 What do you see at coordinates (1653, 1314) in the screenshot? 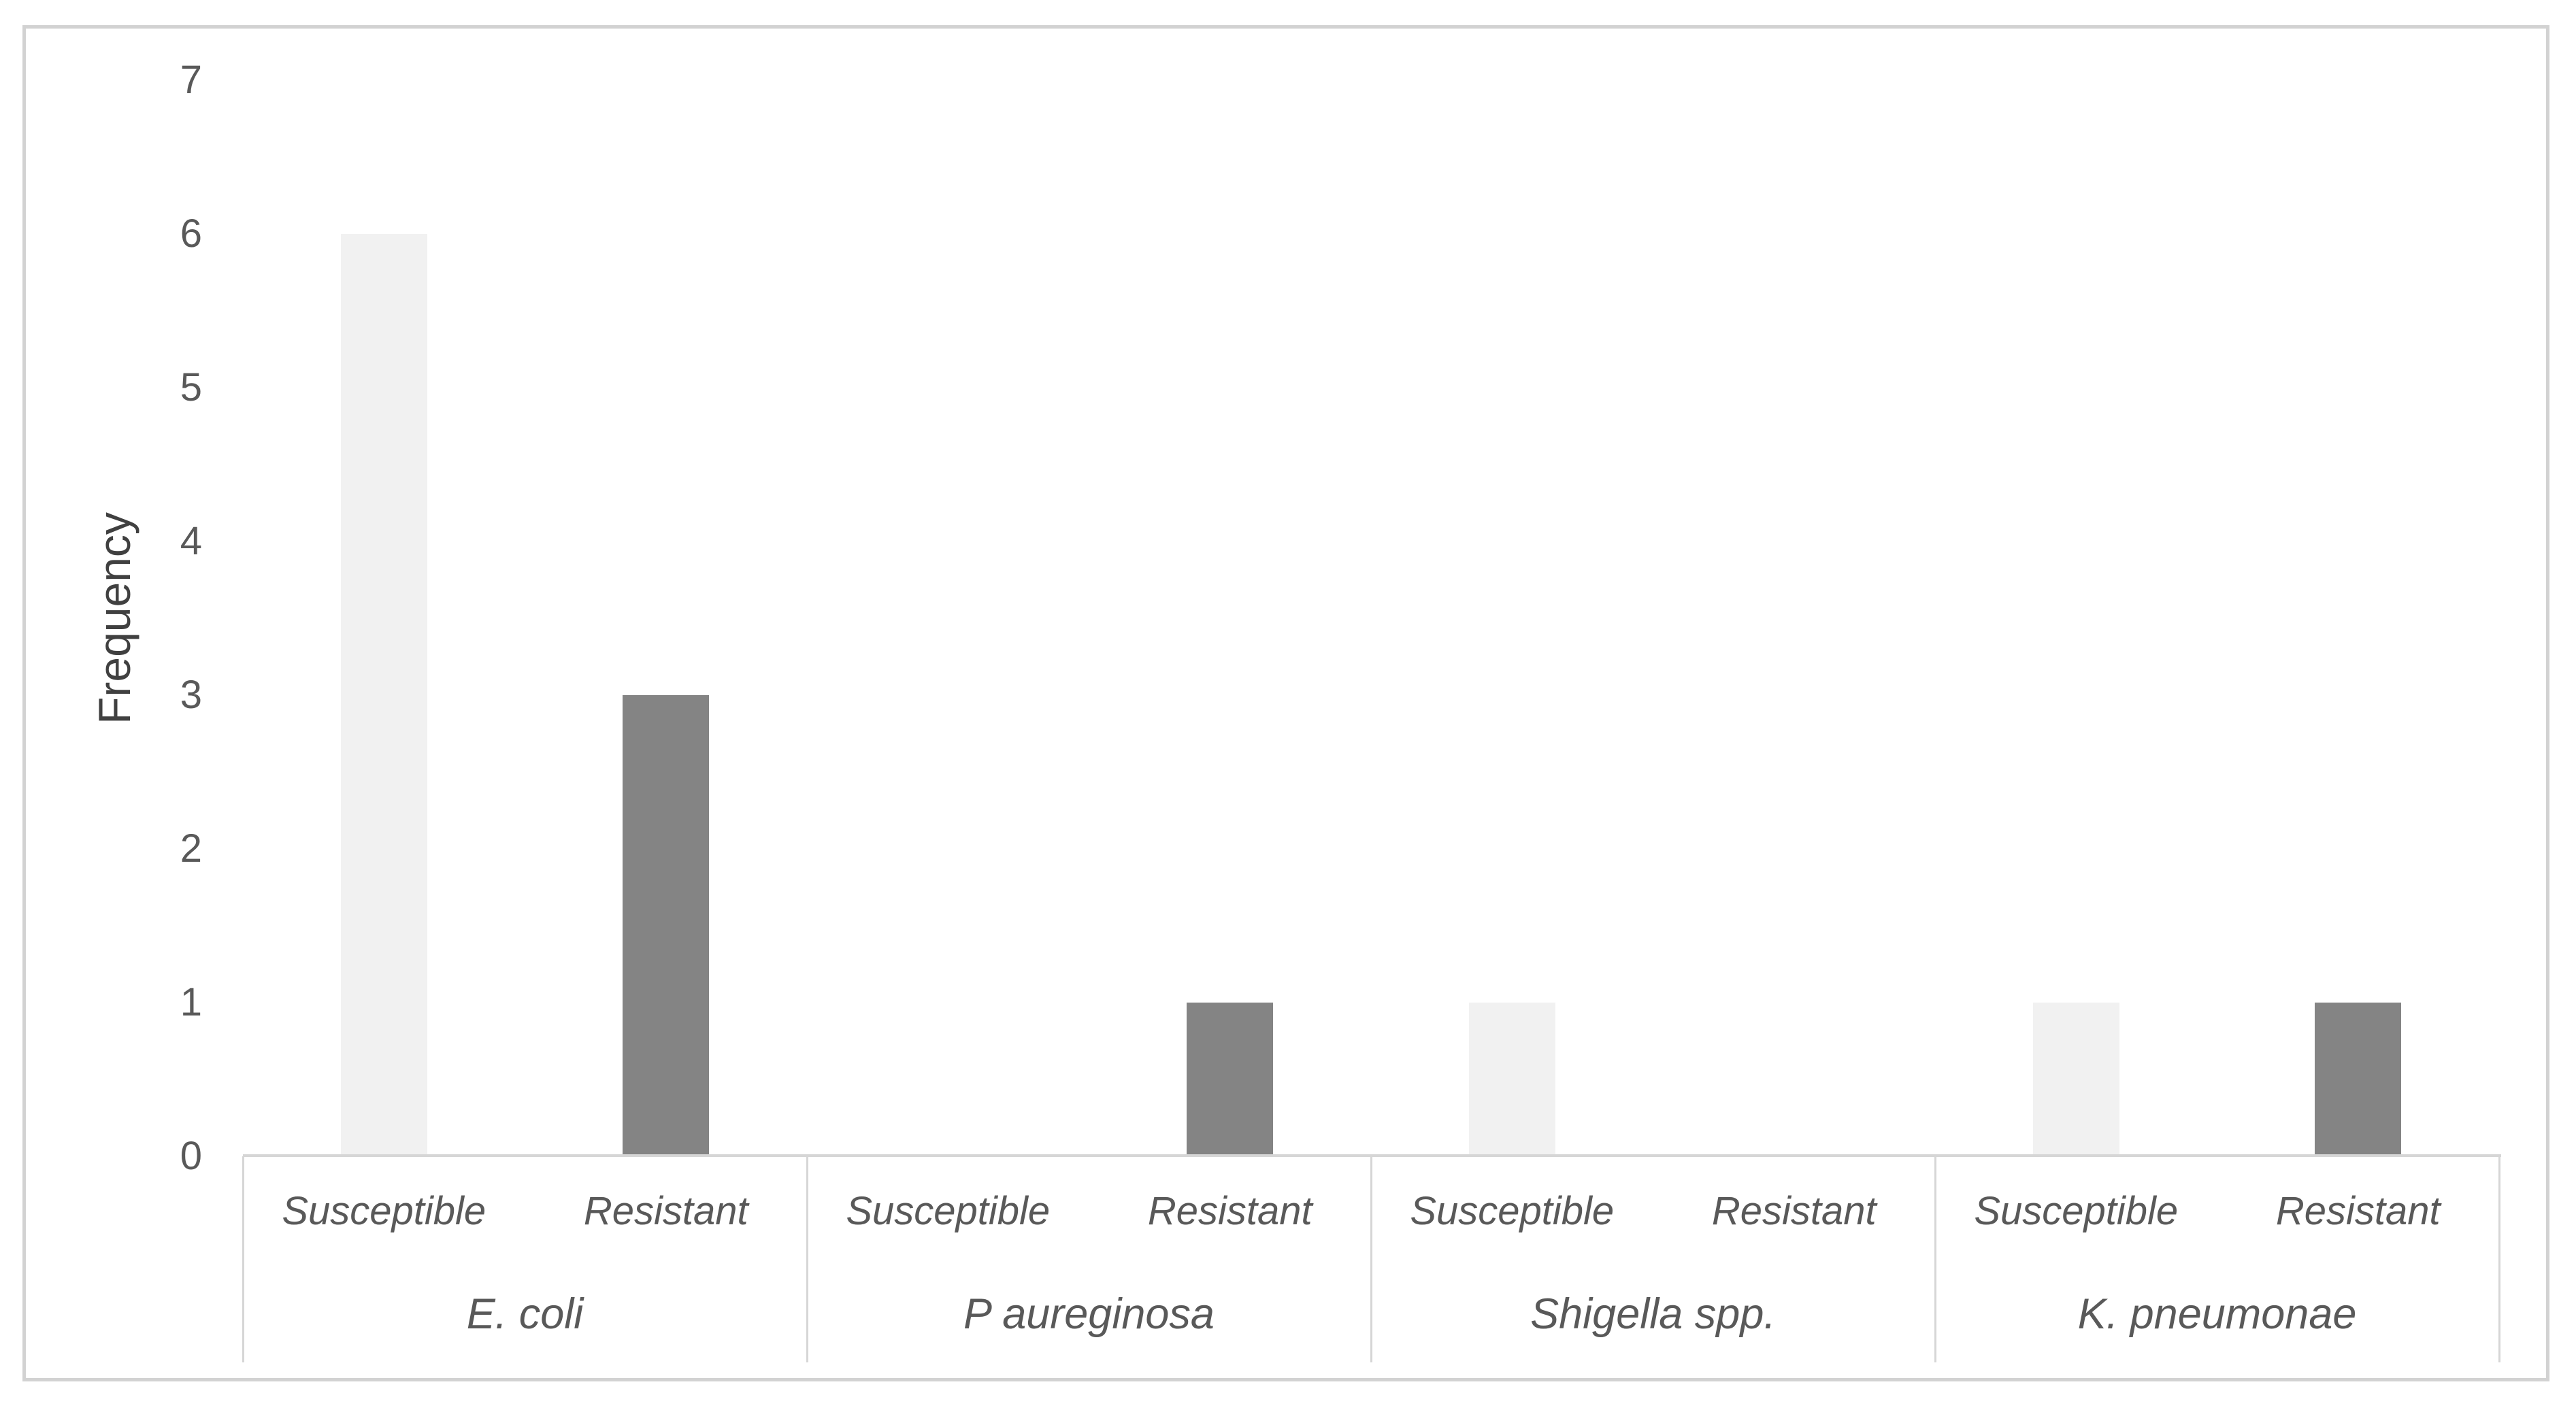
I see `category-label-shigella-spp: Shigella spp.` at bounding box center [1653, 1314].